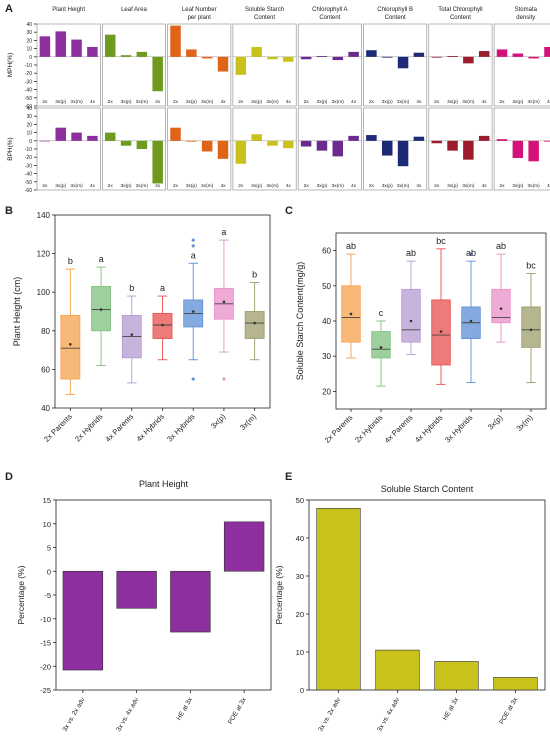 The image size is (550, 737). What do you see at coordinates (134, 10) in the screenshot?
I see `trait-title: Leaf Area` at bounding box center [134, 10].